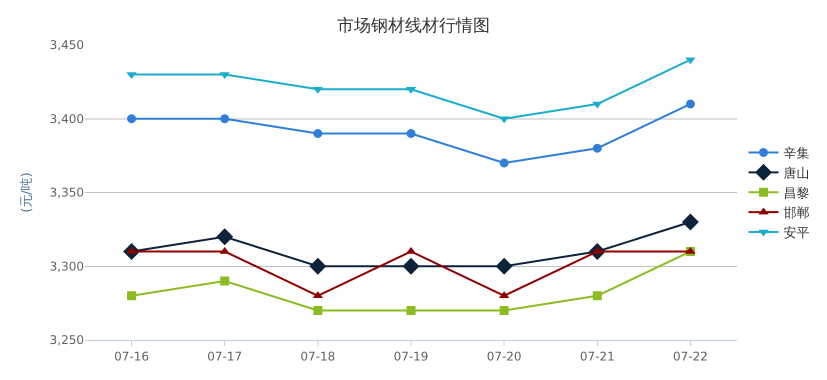 This screenshot has width=827, height=380. What do you see at coordinates (413, 26) in the screenshot?
I see `chart-title: 市场钢材线材行情图` at bounding box center [413, 26].